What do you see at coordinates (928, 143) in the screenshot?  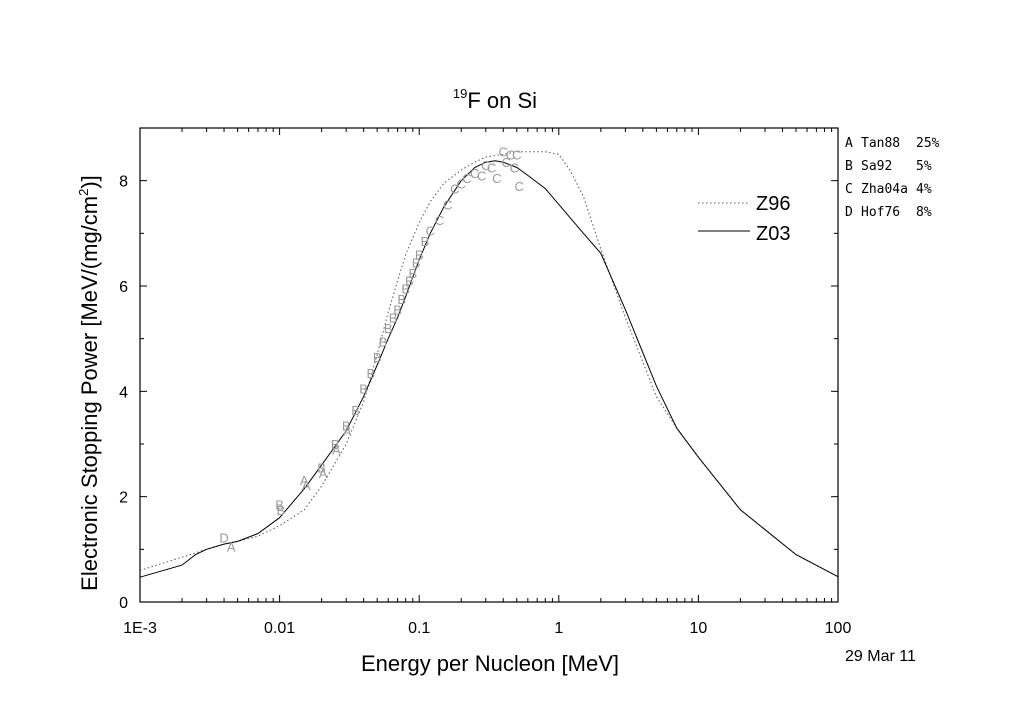 I see `reference-percent: 25%` at bounding box center [928, 143].